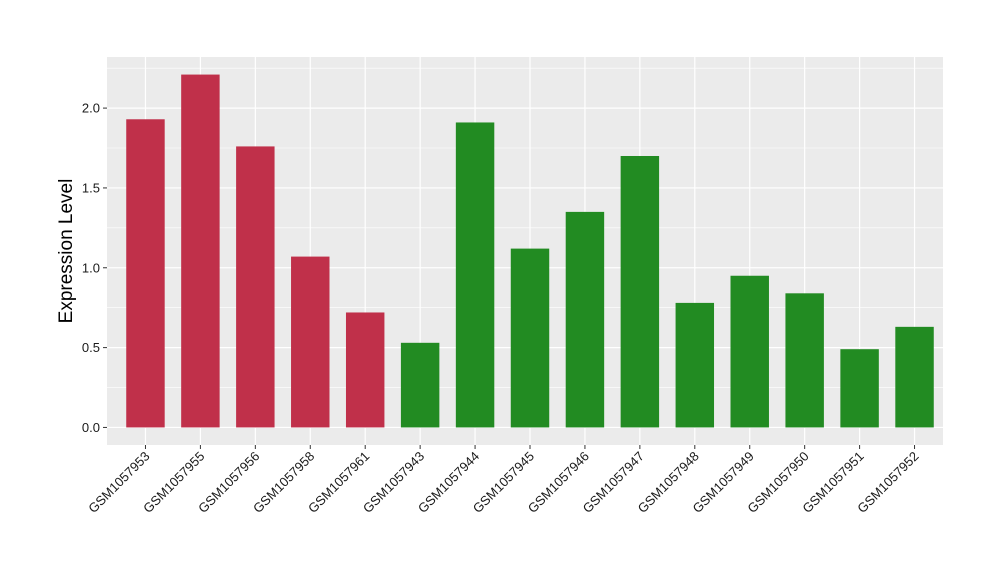 This screenshot has width=1000, height=580. I want to click on bar-GSM1057945, so click(530, 338).